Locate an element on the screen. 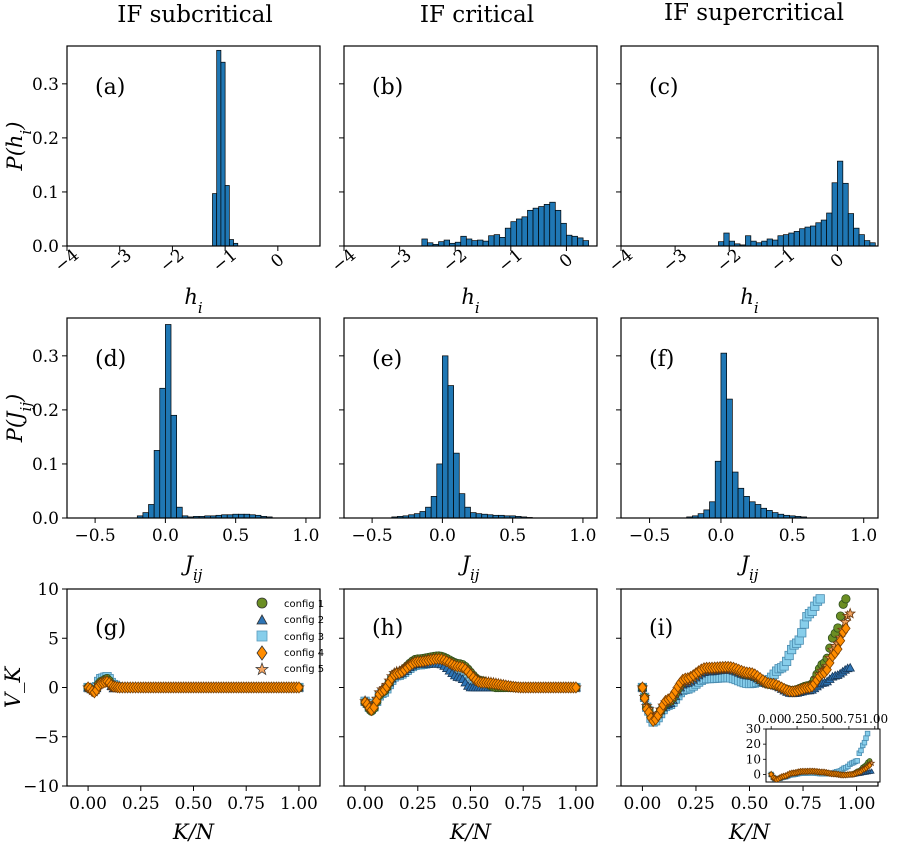 The image size is (897, 846). legend-label-config-2: config 2 is located at coordinates (304, 620).